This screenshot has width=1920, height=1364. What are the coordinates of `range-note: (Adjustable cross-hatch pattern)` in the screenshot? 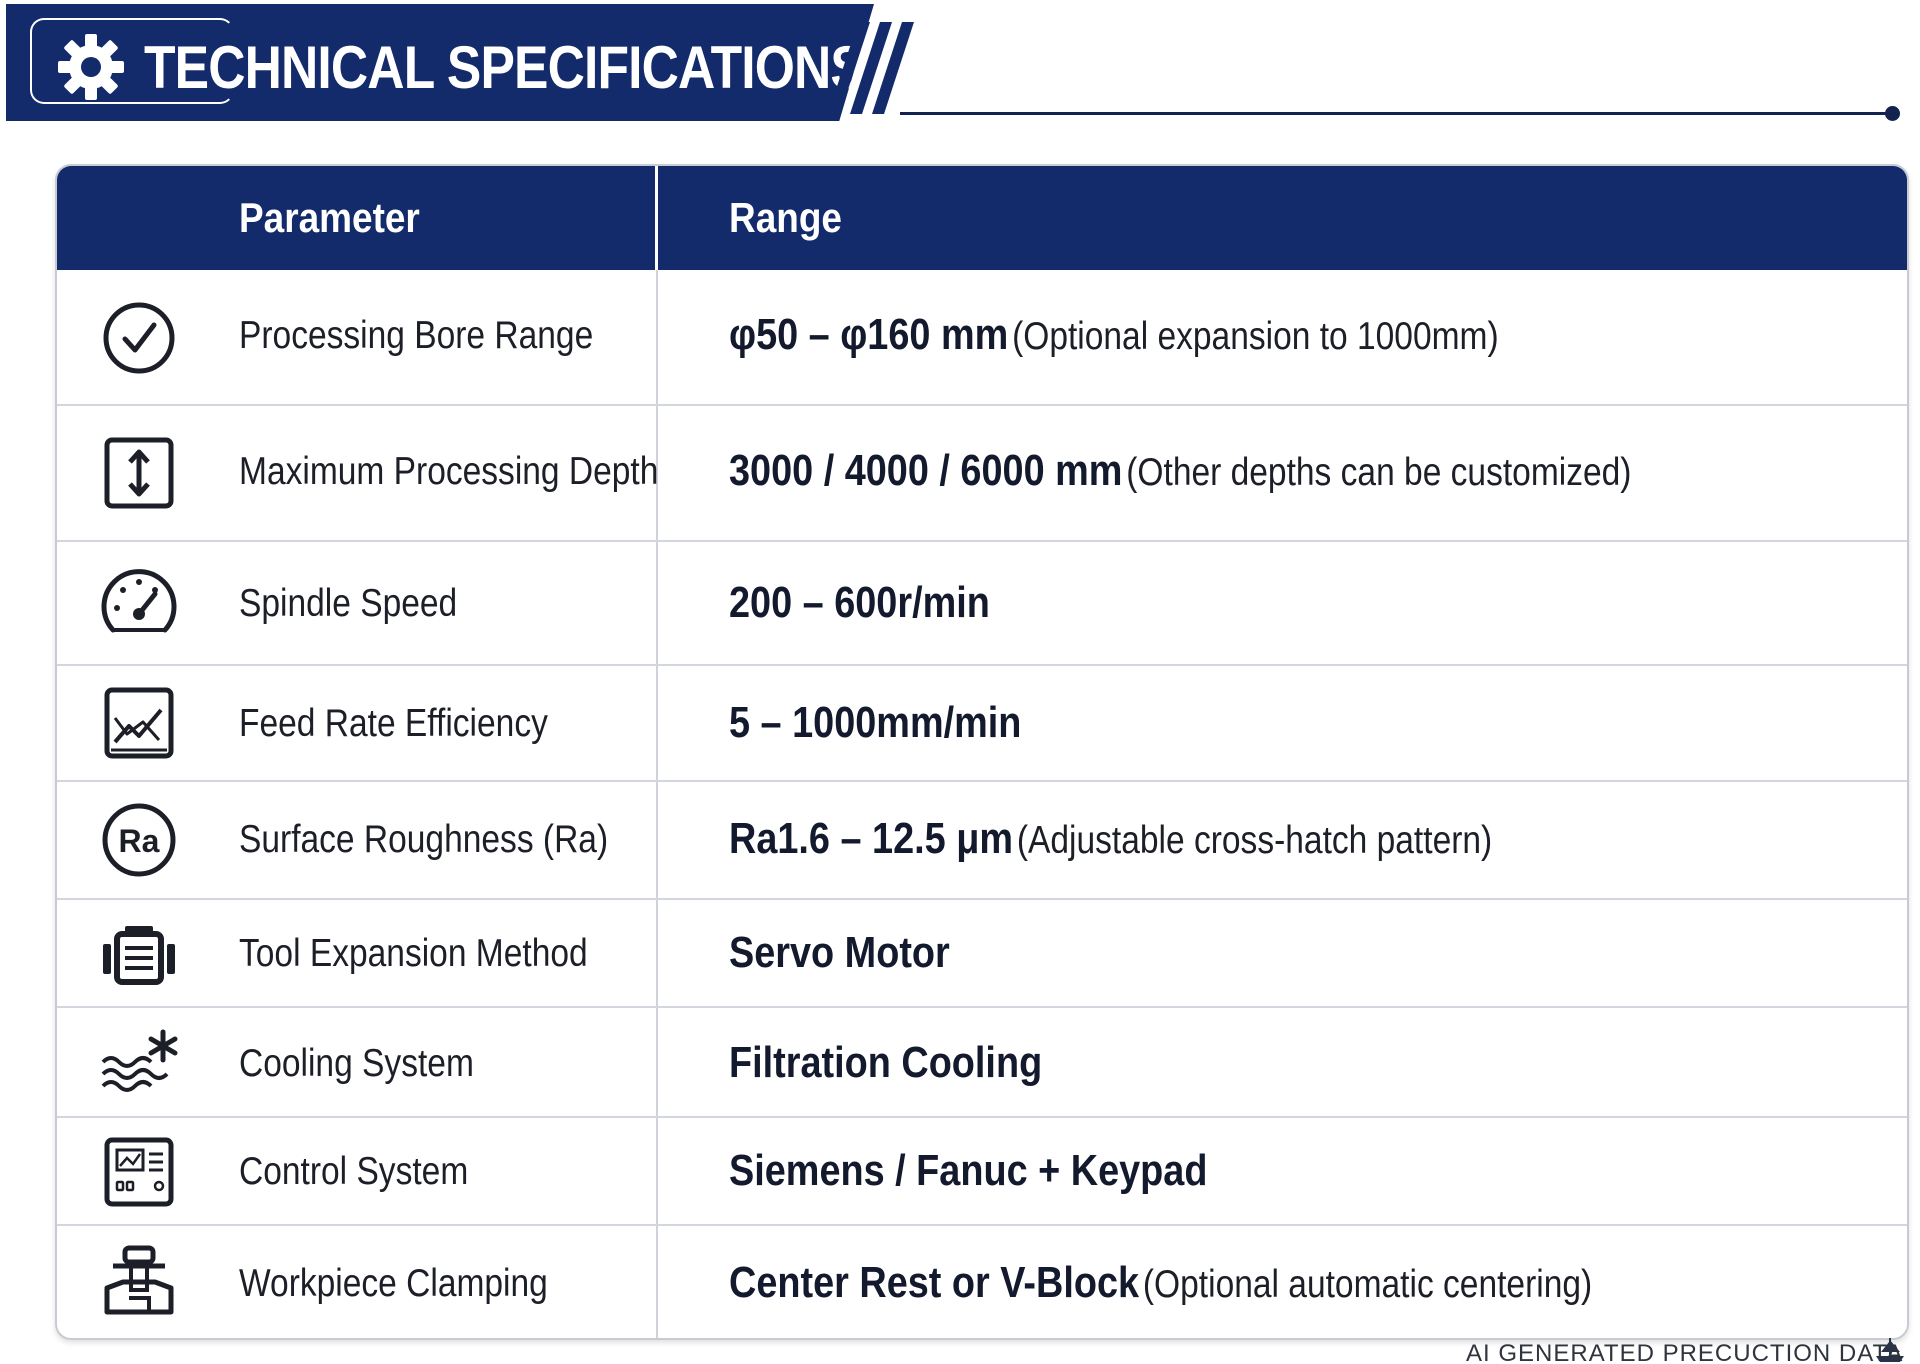 It's located at (1254, 840).